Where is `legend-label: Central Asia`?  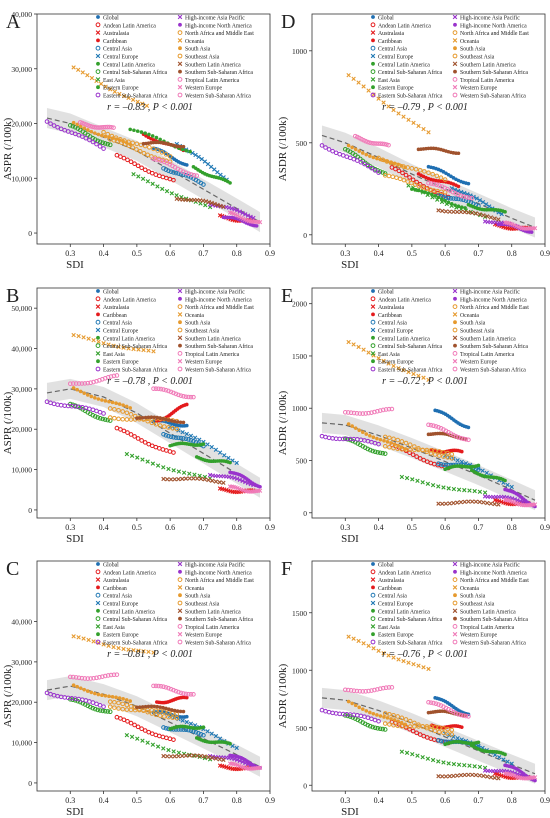 legend-label: Central Asia is located at coordinates (117, 324).